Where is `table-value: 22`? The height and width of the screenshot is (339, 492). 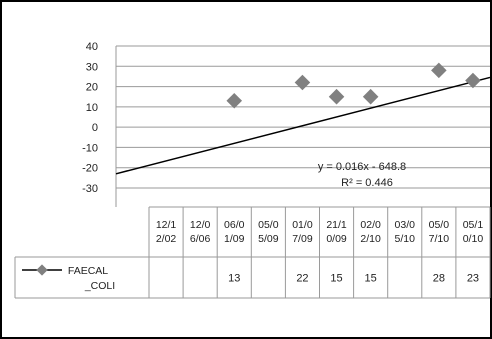
table-value: 22 is located at coordinates (302, 279).